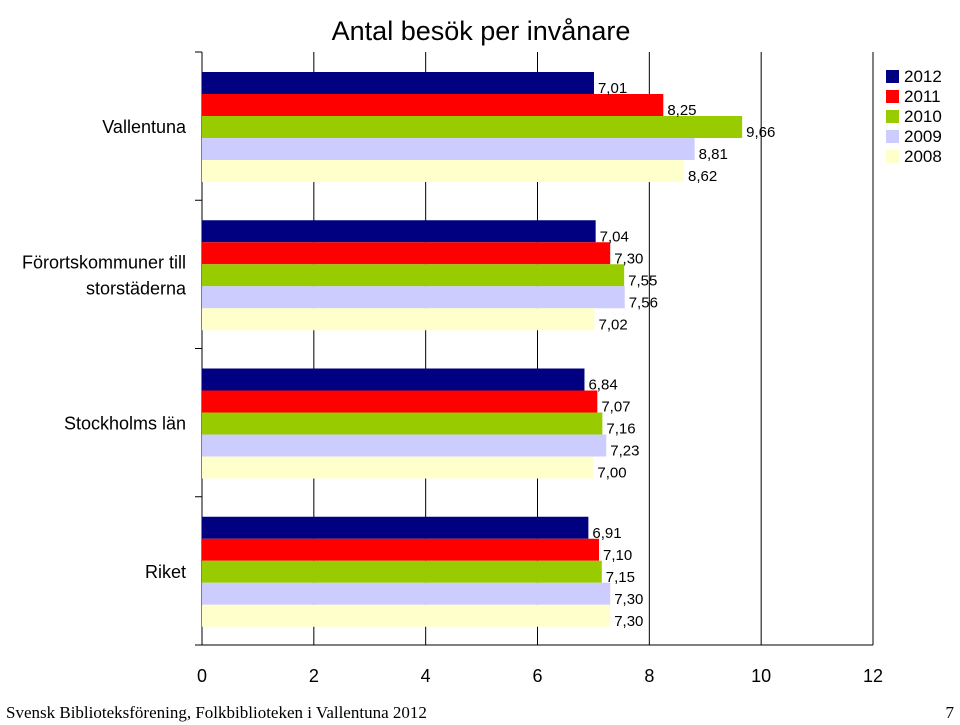  I want to click on data-label: 9,66, so click(760, 132).